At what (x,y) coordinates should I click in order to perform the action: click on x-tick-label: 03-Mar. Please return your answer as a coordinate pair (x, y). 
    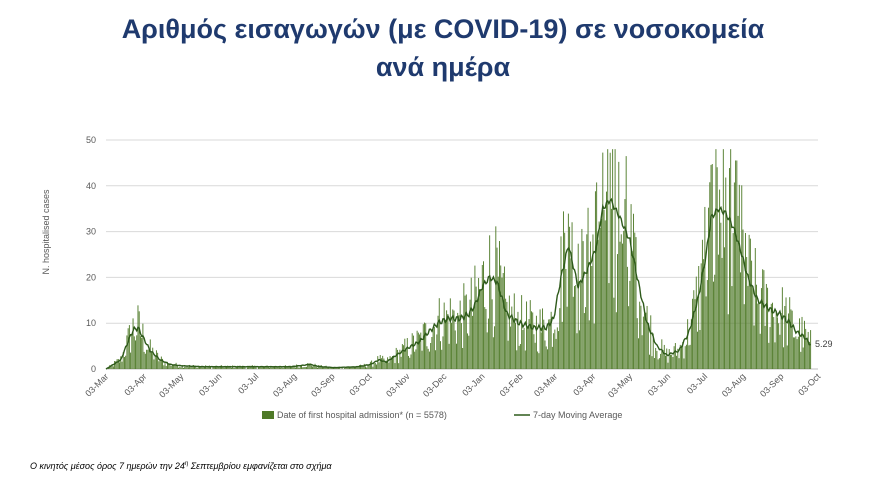
    Looking at the image, I should click on (96, 384).